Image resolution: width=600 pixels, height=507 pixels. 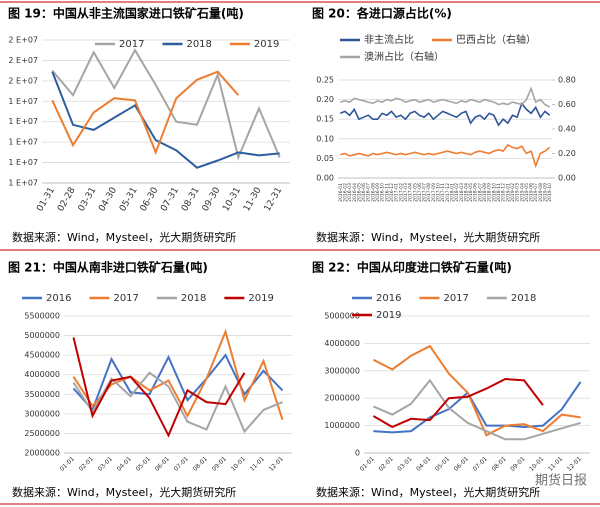 I want to click on x-tick-label: 03-31, so click(x=88, y=200).